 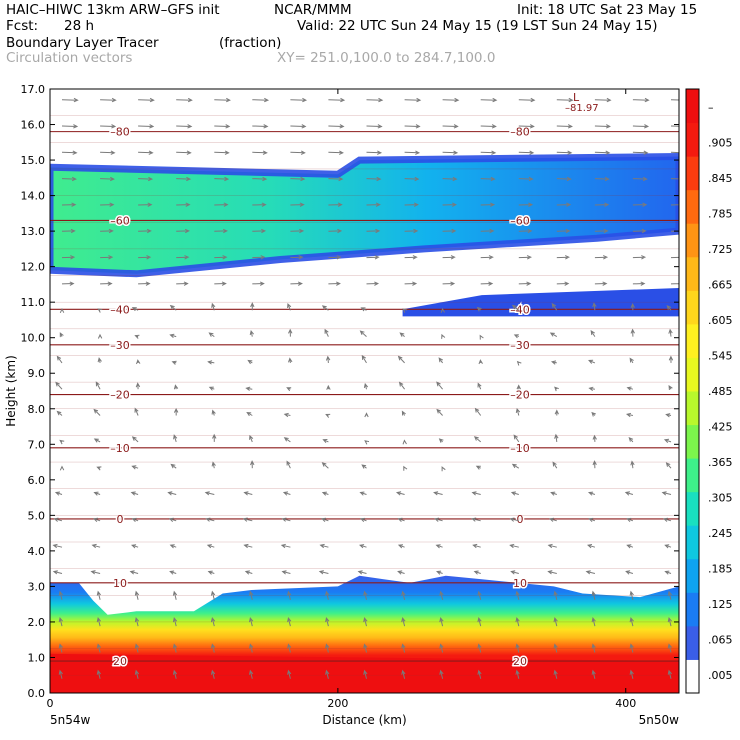 What do you see at coordinates (37, 373) in the screenshot?
I see `y-tick-label: 9.0` at bounding box center [37, 373].